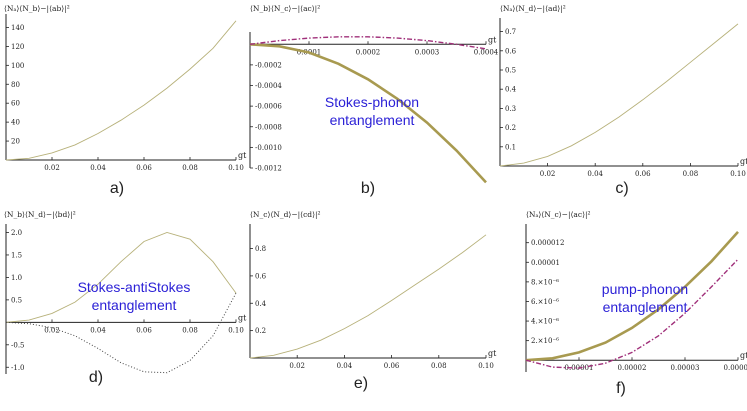  I want to click on x-tick-label: 0.0003, so click(427, 52).